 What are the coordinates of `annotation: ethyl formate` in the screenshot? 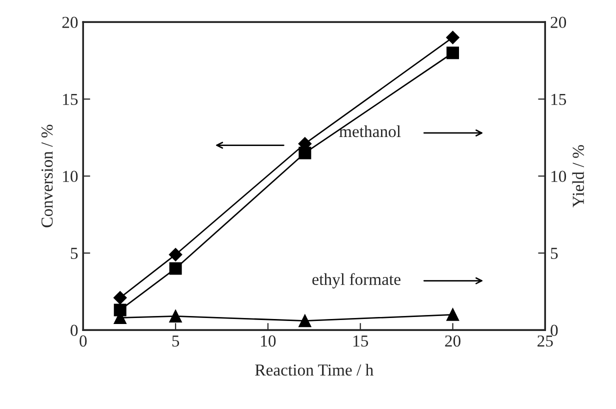 It's located at (356, 280).